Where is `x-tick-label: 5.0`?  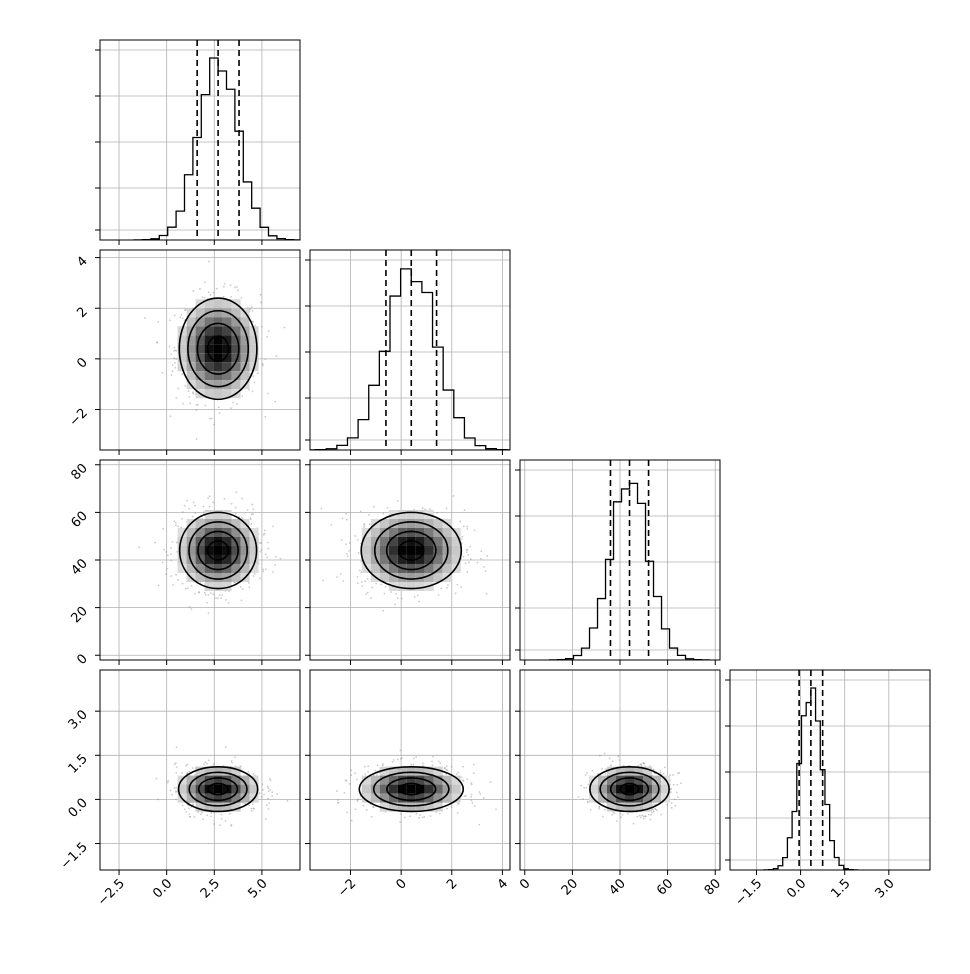 x-tick-label: 5.0 is located at coordinates (257, 888).